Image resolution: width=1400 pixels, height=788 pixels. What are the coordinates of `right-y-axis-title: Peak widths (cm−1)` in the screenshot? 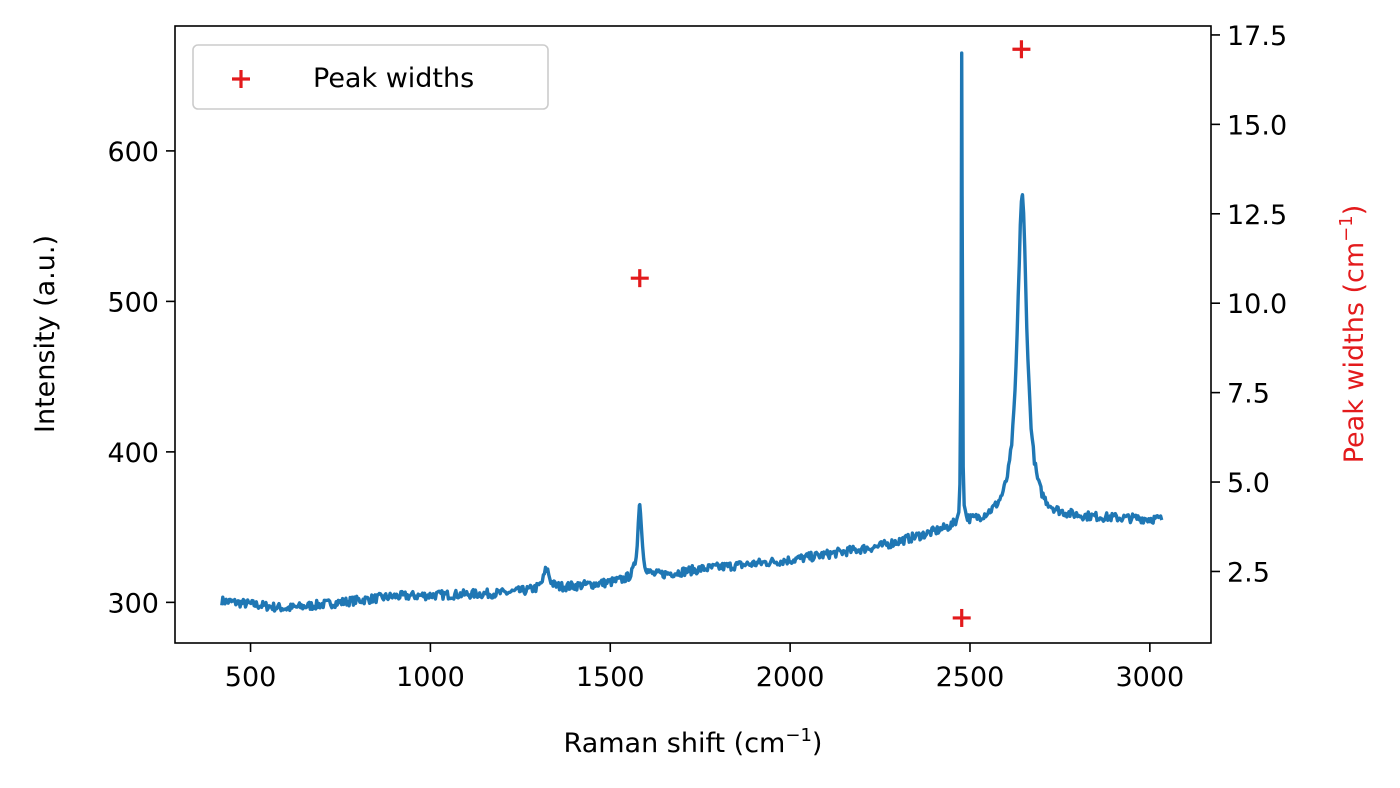 It's located at (1353, 334).